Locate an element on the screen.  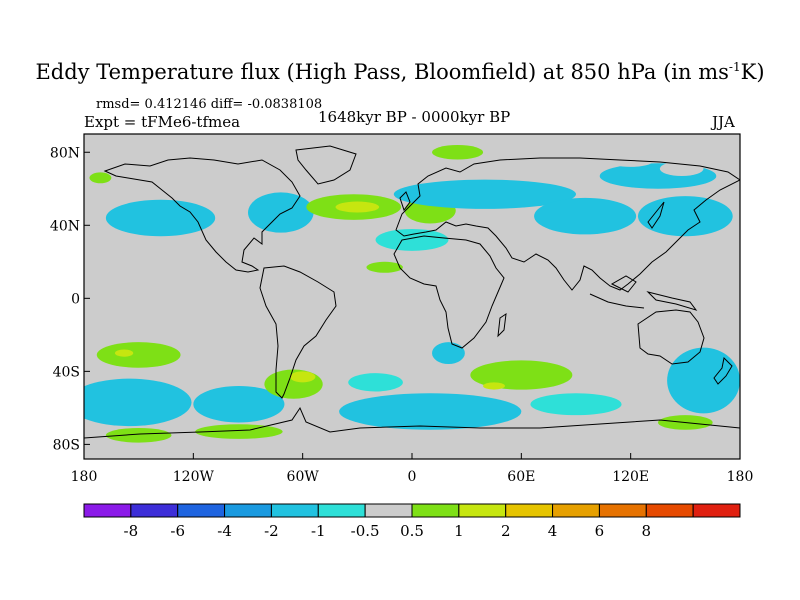
coastline-australia is located at coordinates (671, 337).